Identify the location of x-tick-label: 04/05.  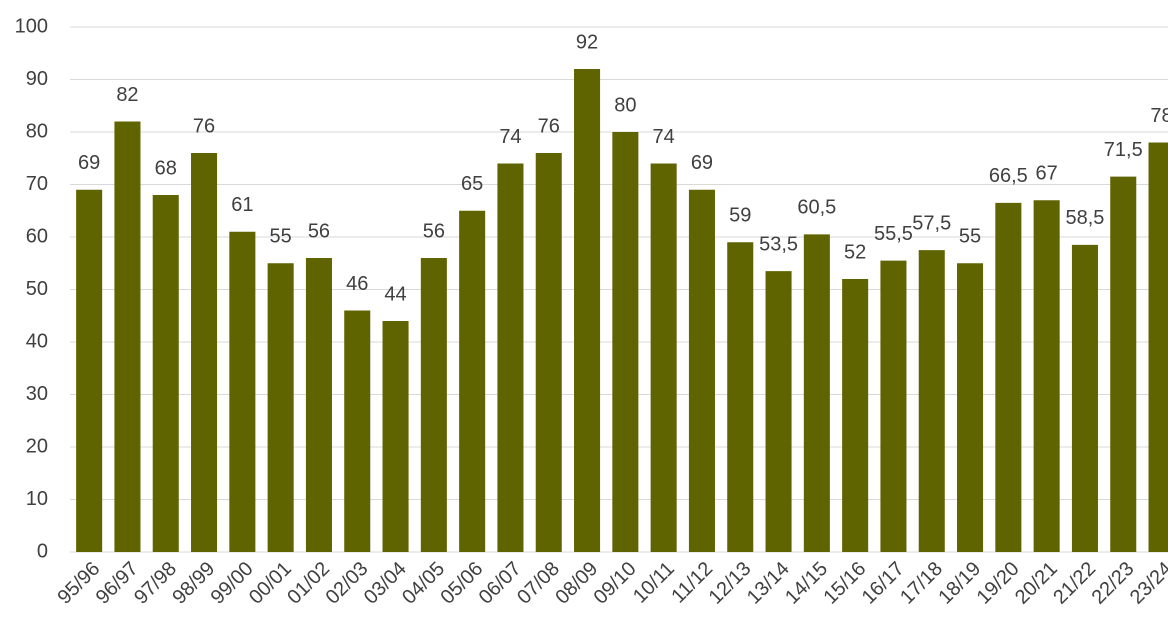
(423, 583).